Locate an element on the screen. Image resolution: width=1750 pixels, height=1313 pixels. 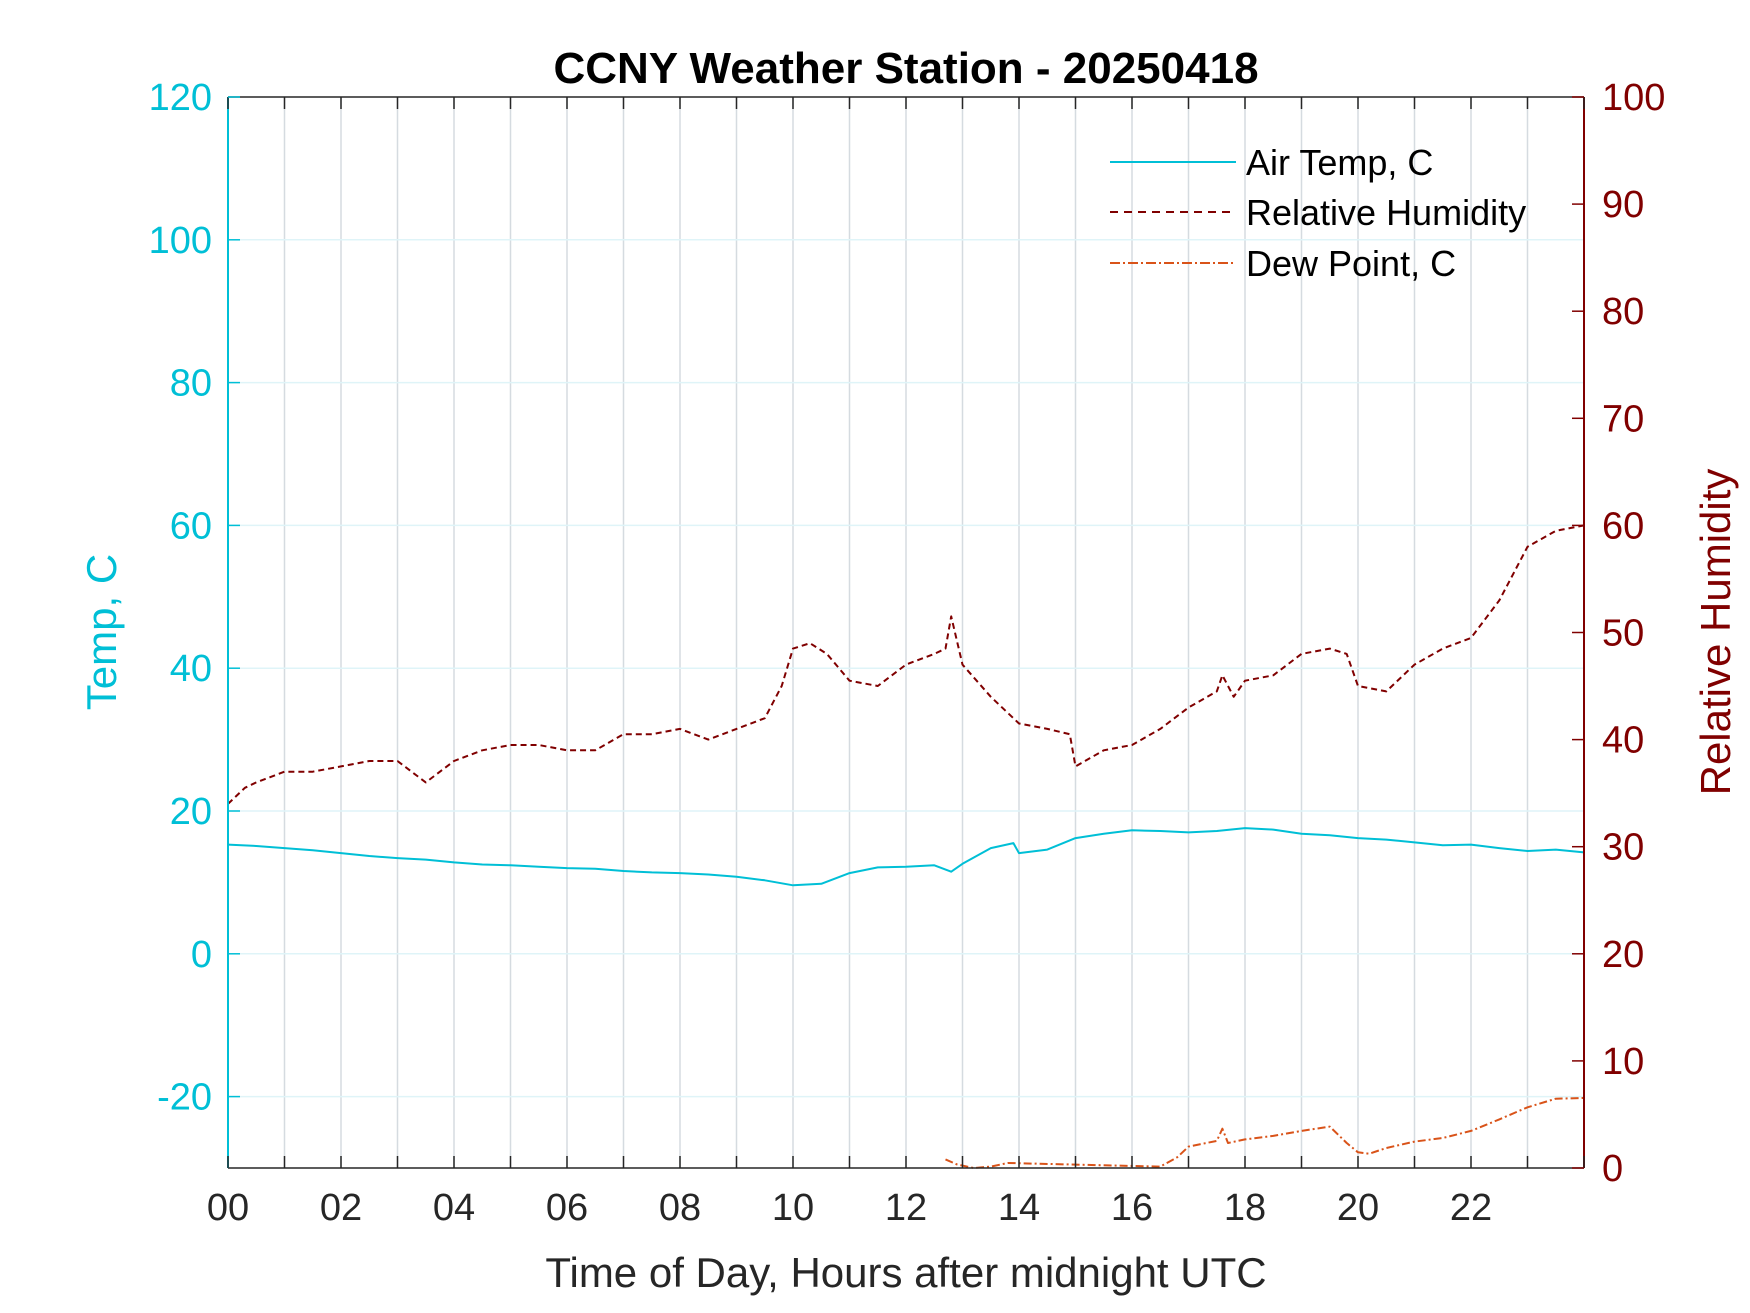
legend-label-air-temp: Air Temp, C is located at coordinates (1339, 162).